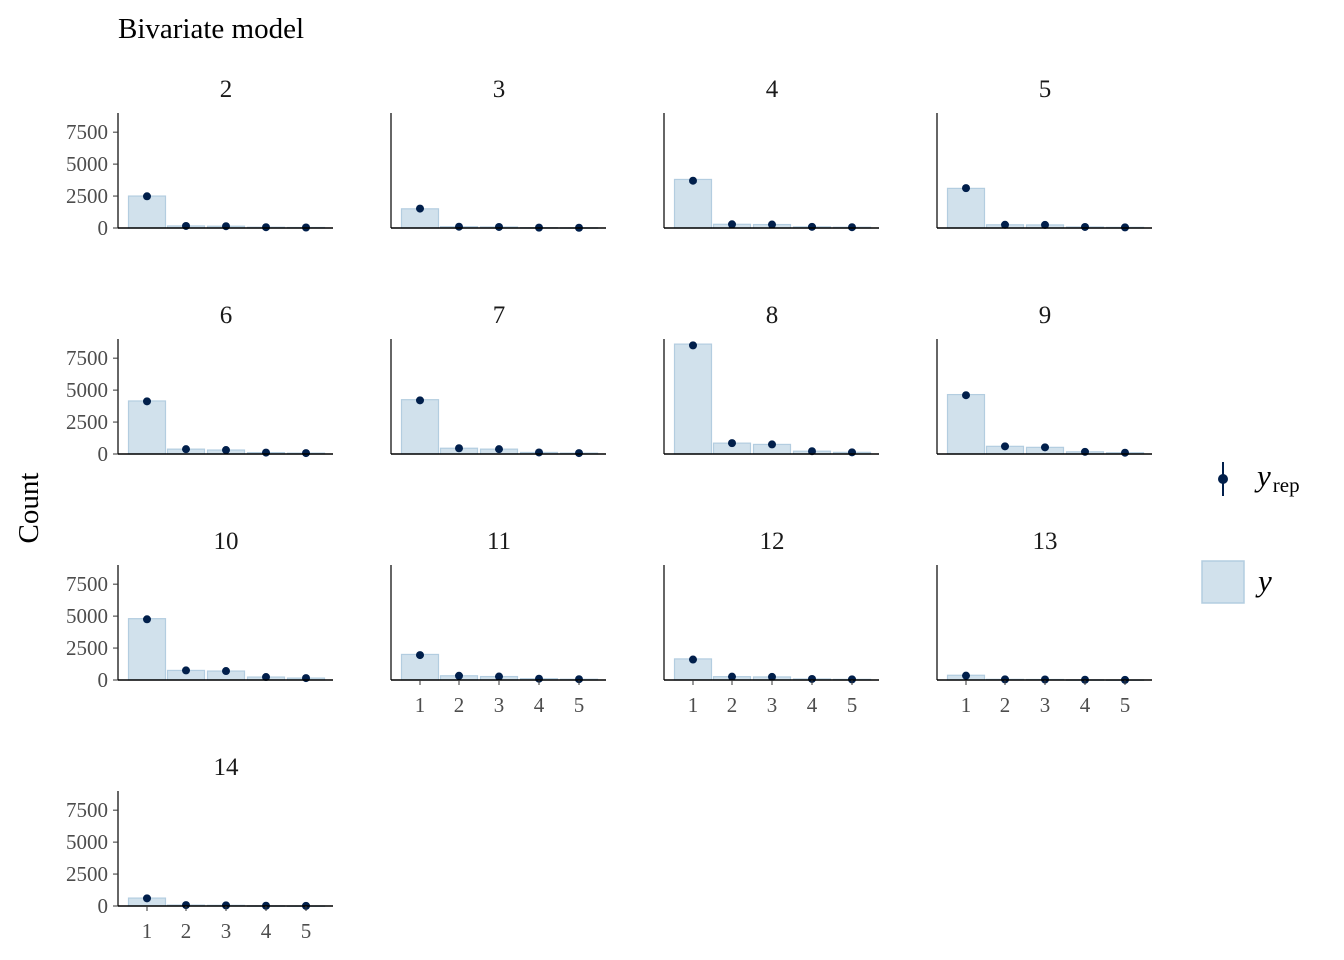 The image size is (1344, 960). I want to click on panel-5: 5, so click(1044, 154).